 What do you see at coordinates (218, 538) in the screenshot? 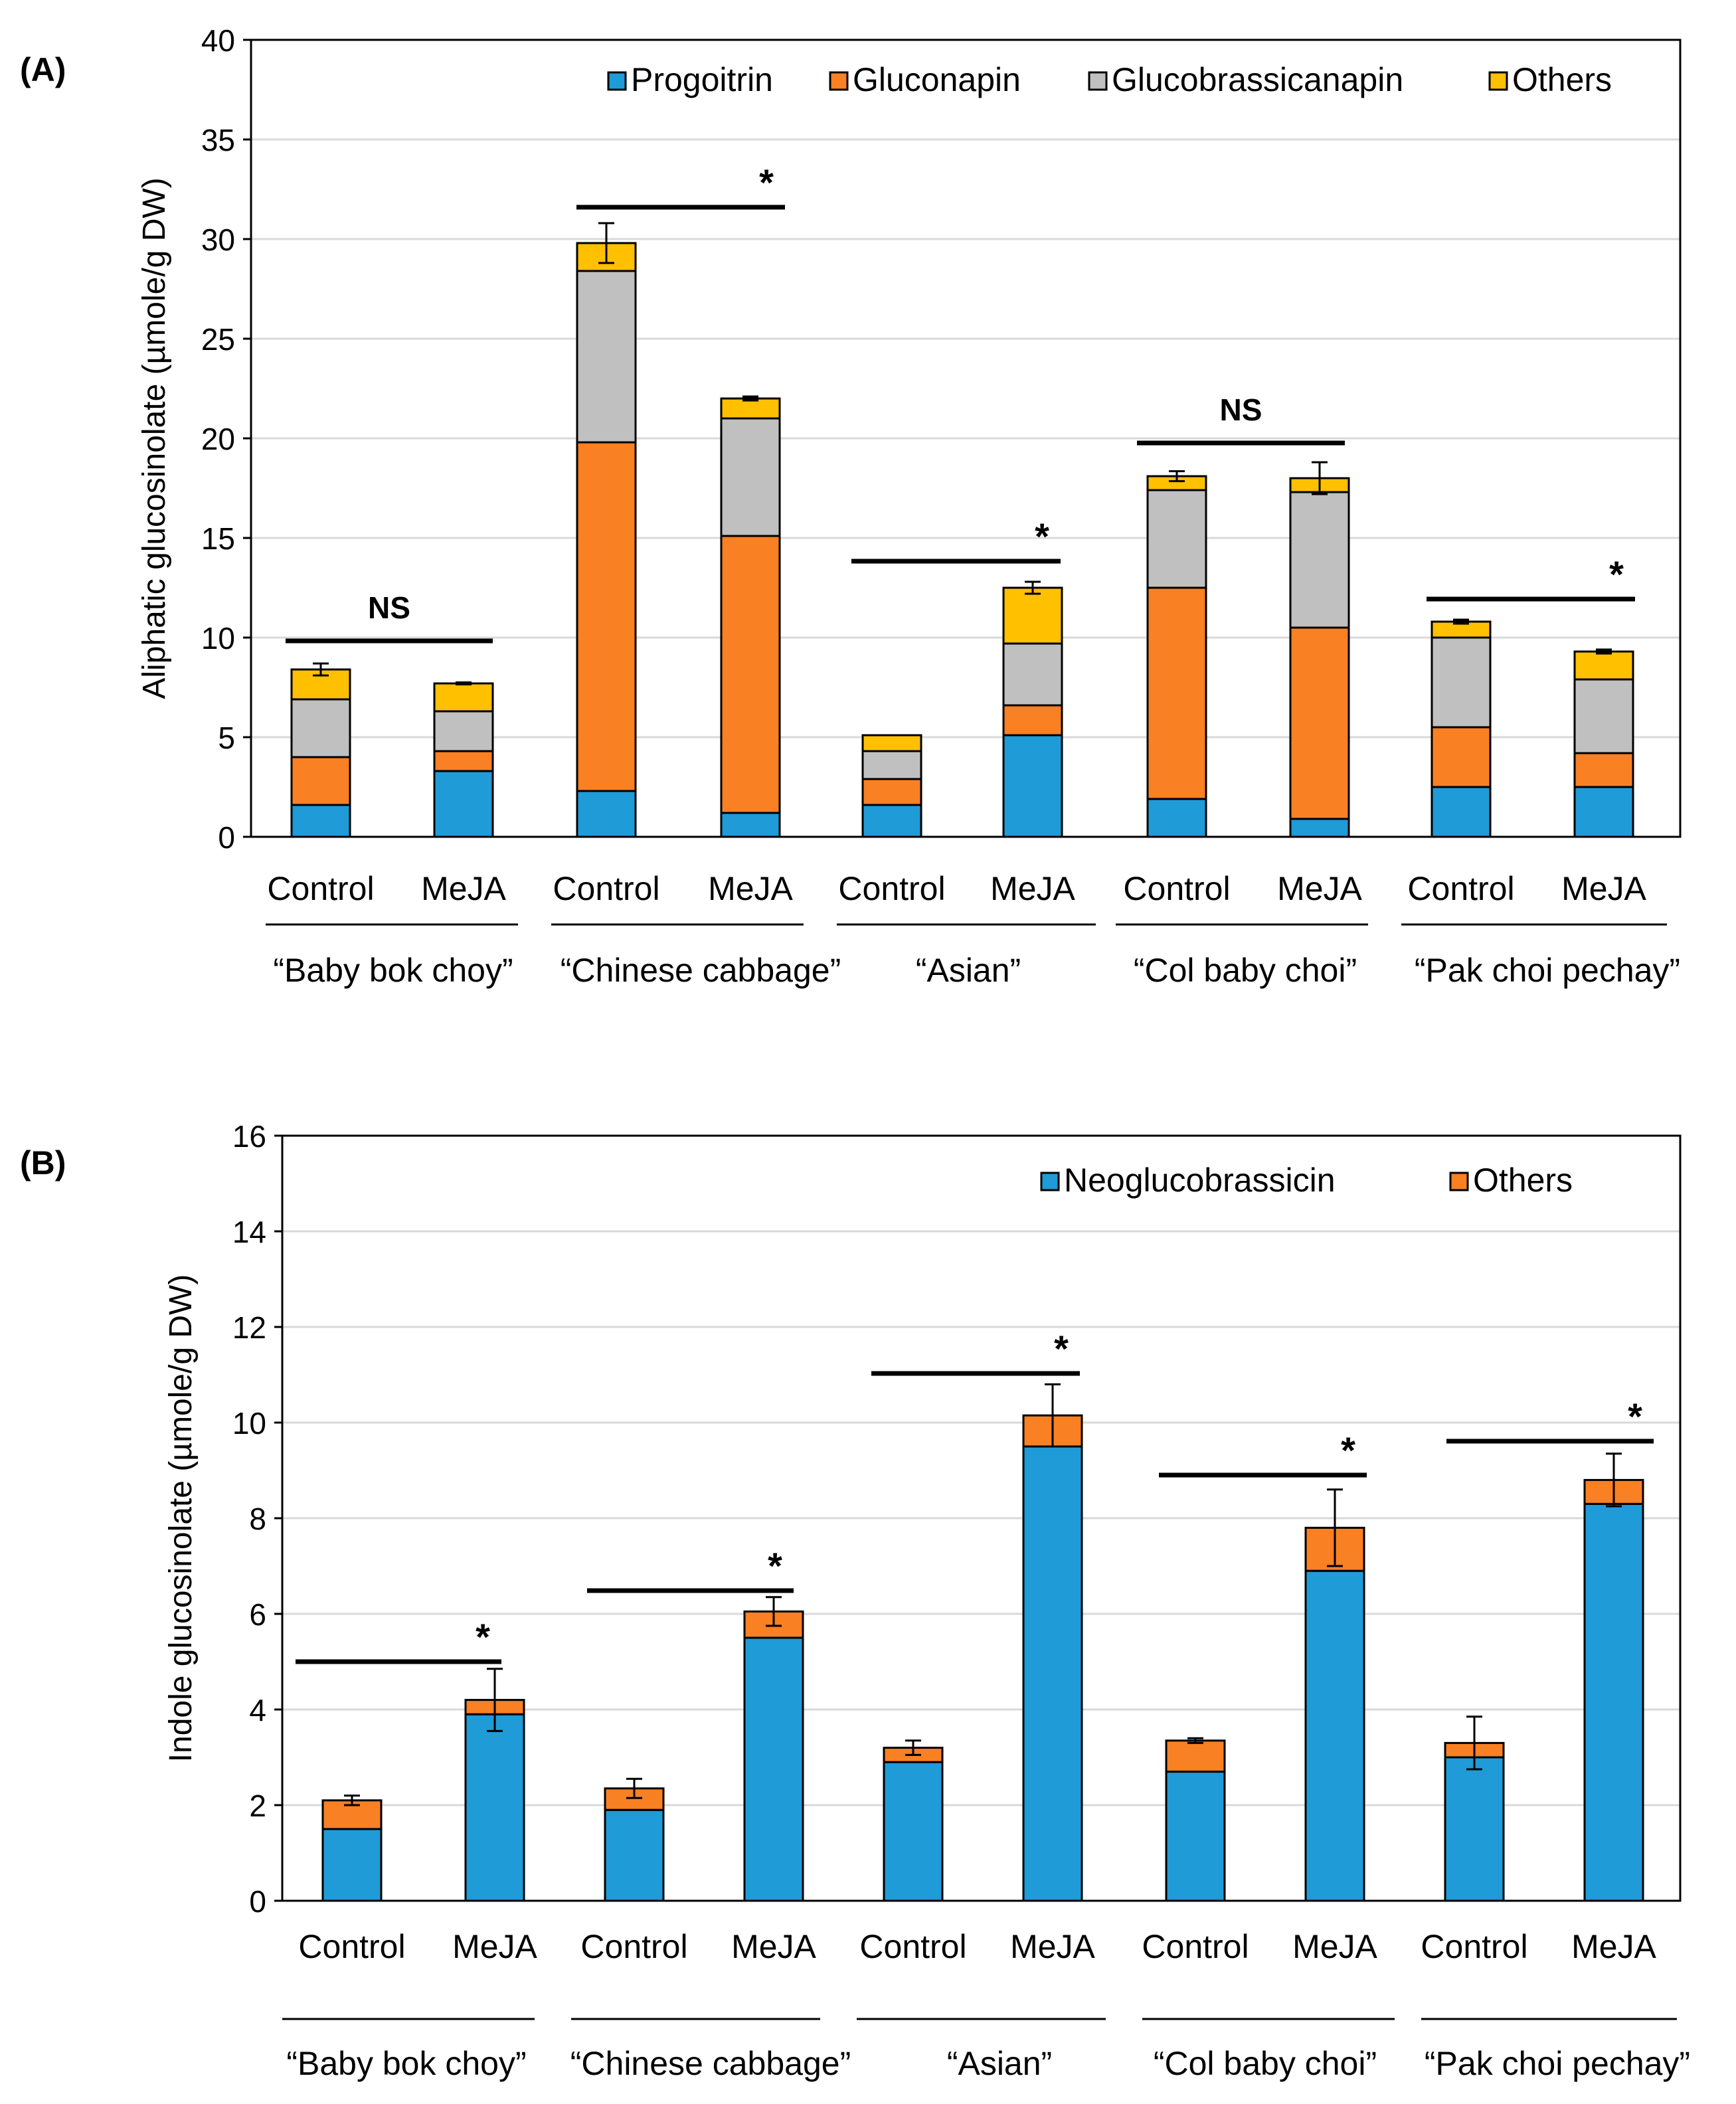
I see `y-tick-label: 15` at bounding box center [218, 538].